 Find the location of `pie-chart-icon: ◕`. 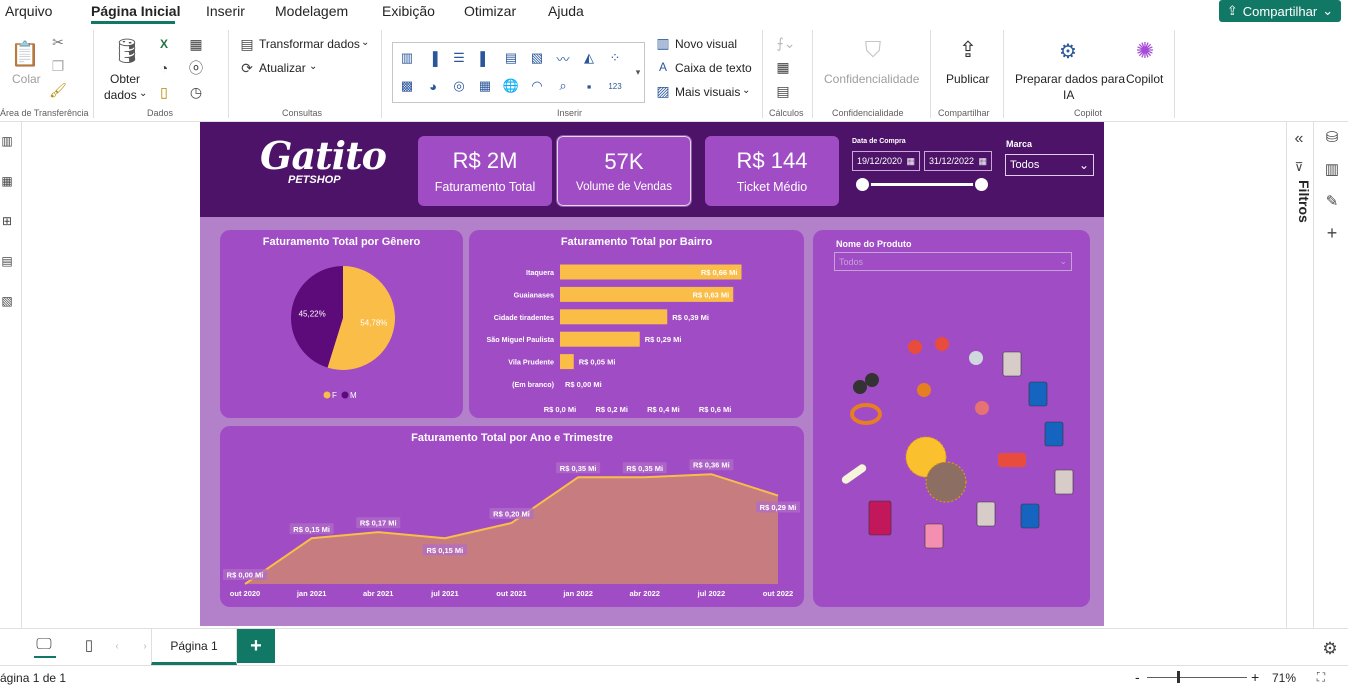

pie-chart-icon: ◕ is located at coordinates (433, 86).